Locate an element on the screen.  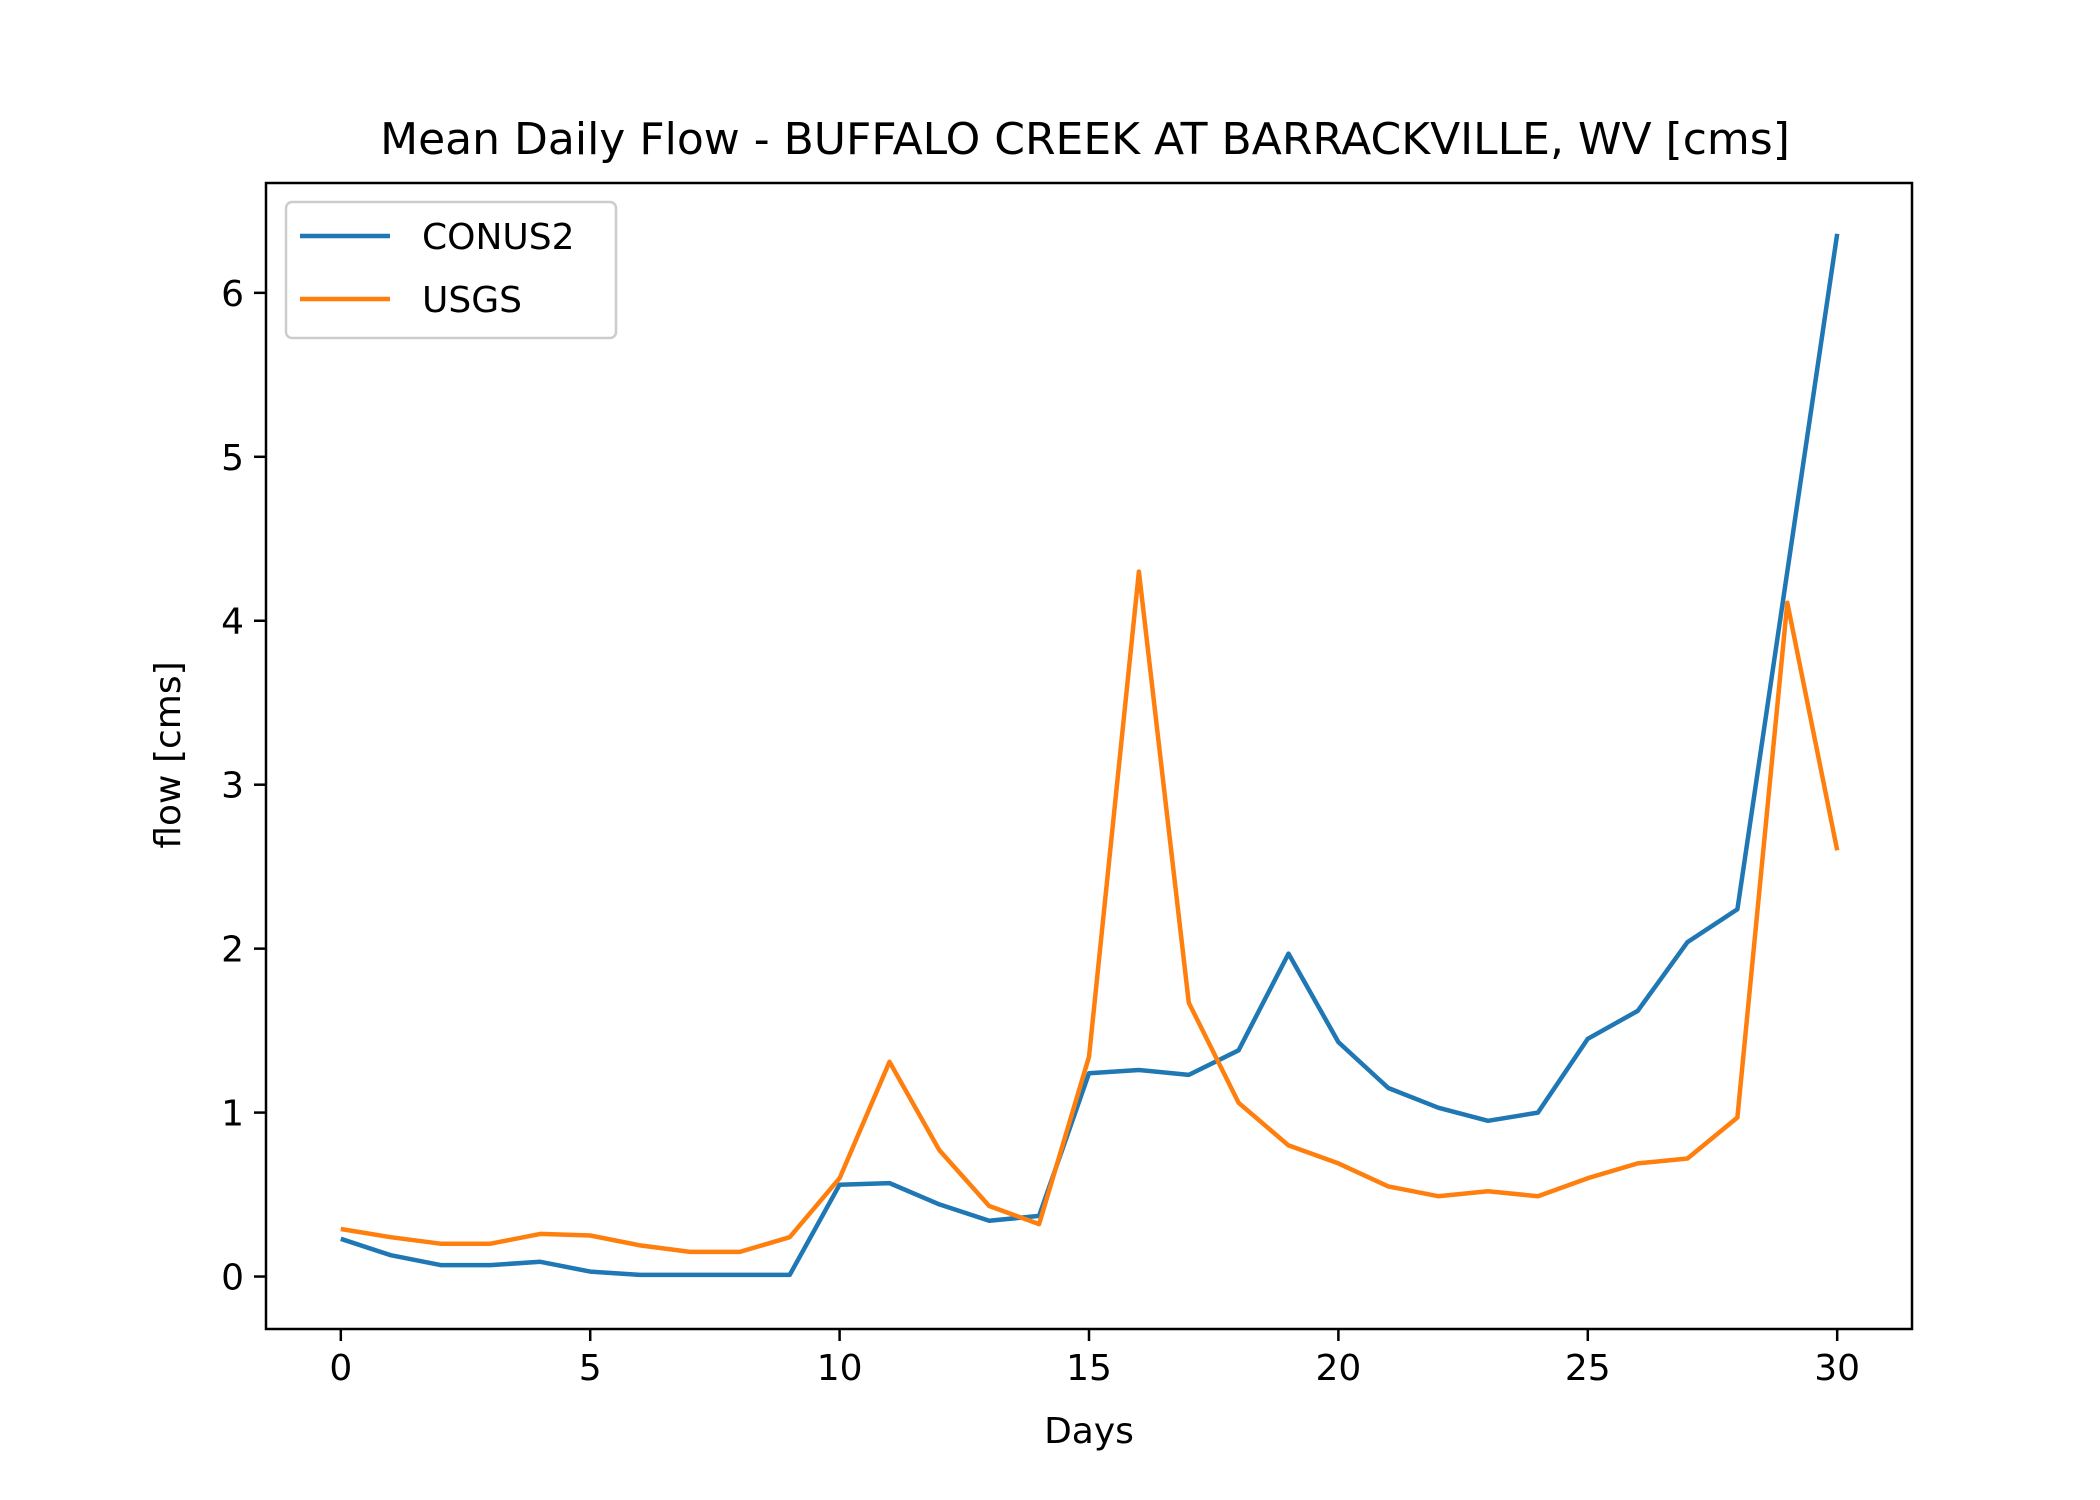
x-tick-label: 15 is located at coordinates (1089, 1368).